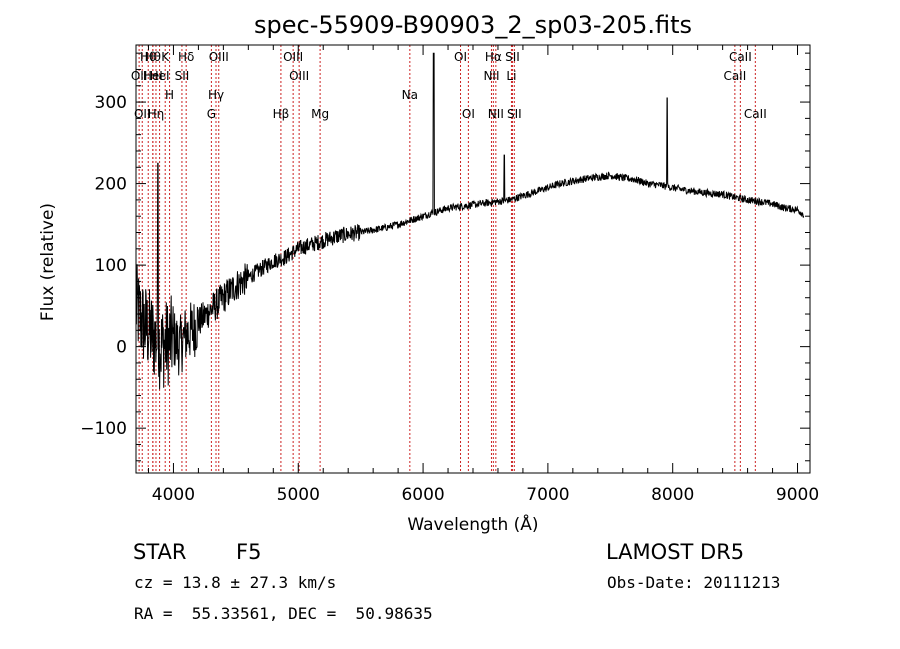 The image size is (900, 649). Describe the element at coordinates (410, 95) in the screenshot. I see `spectral-line-label: Na` at that location.